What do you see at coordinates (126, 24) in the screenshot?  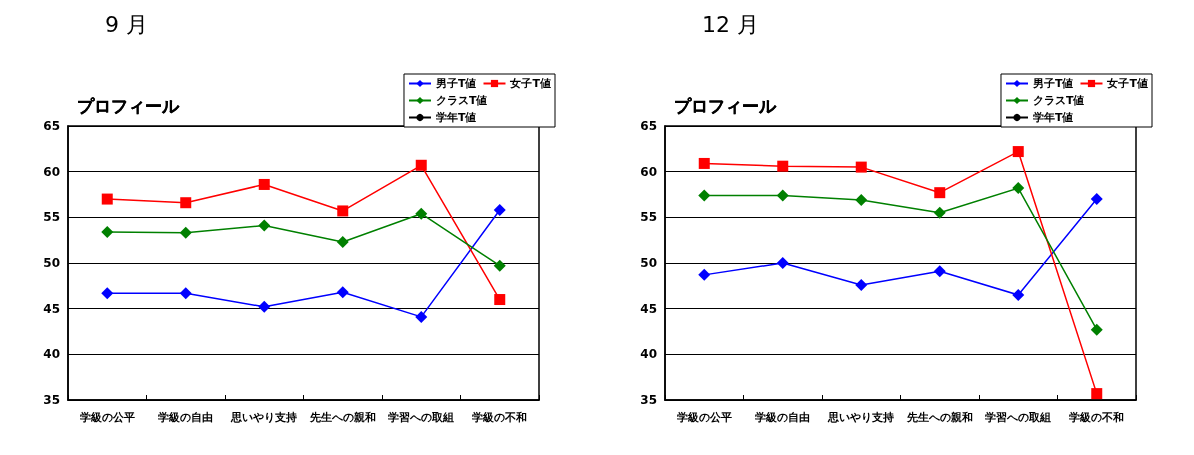 I see `chart-title: 9 月` at bounding box center [126, 24].